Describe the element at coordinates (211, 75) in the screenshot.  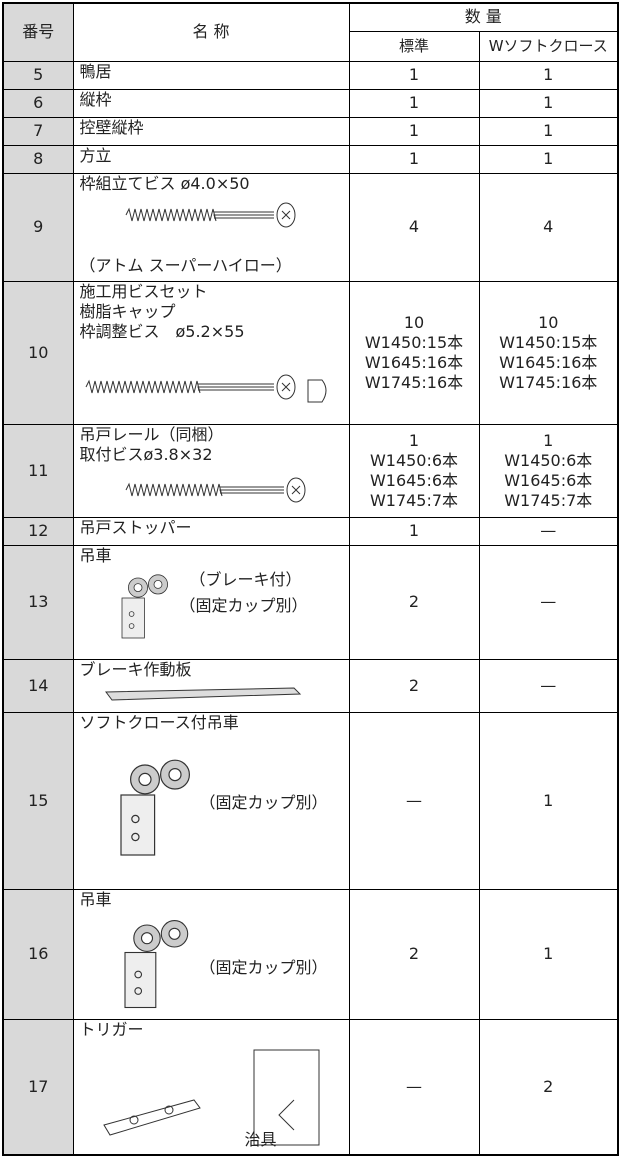
I see `part-name: 鴨居` at that location.